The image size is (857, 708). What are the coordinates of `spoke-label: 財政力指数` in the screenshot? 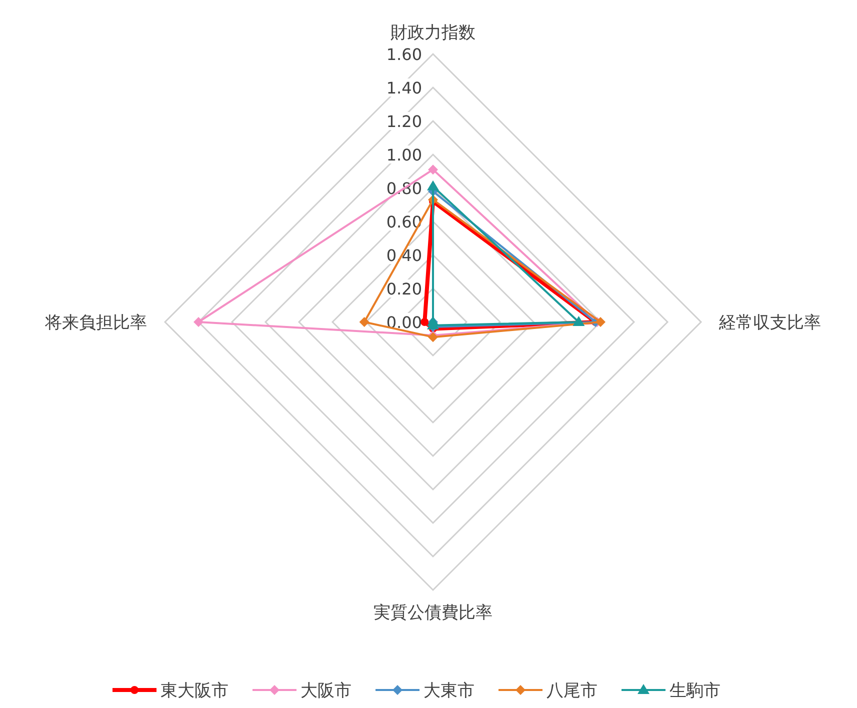 It's located at (433, 33).